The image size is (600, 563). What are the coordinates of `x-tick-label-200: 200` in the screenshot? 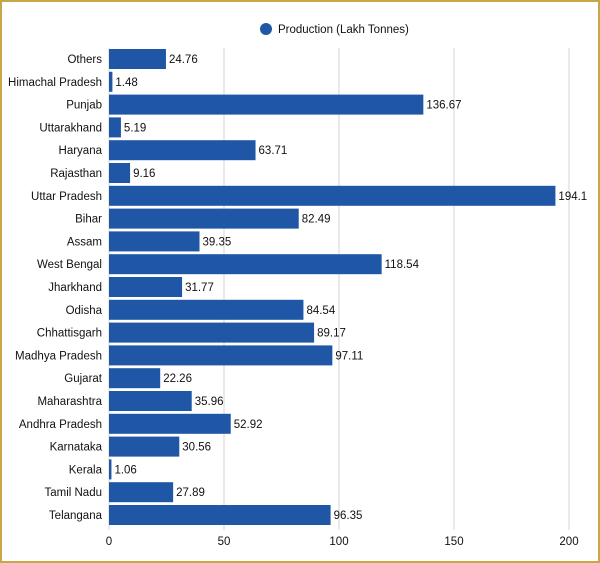 It's located at (568, 542).